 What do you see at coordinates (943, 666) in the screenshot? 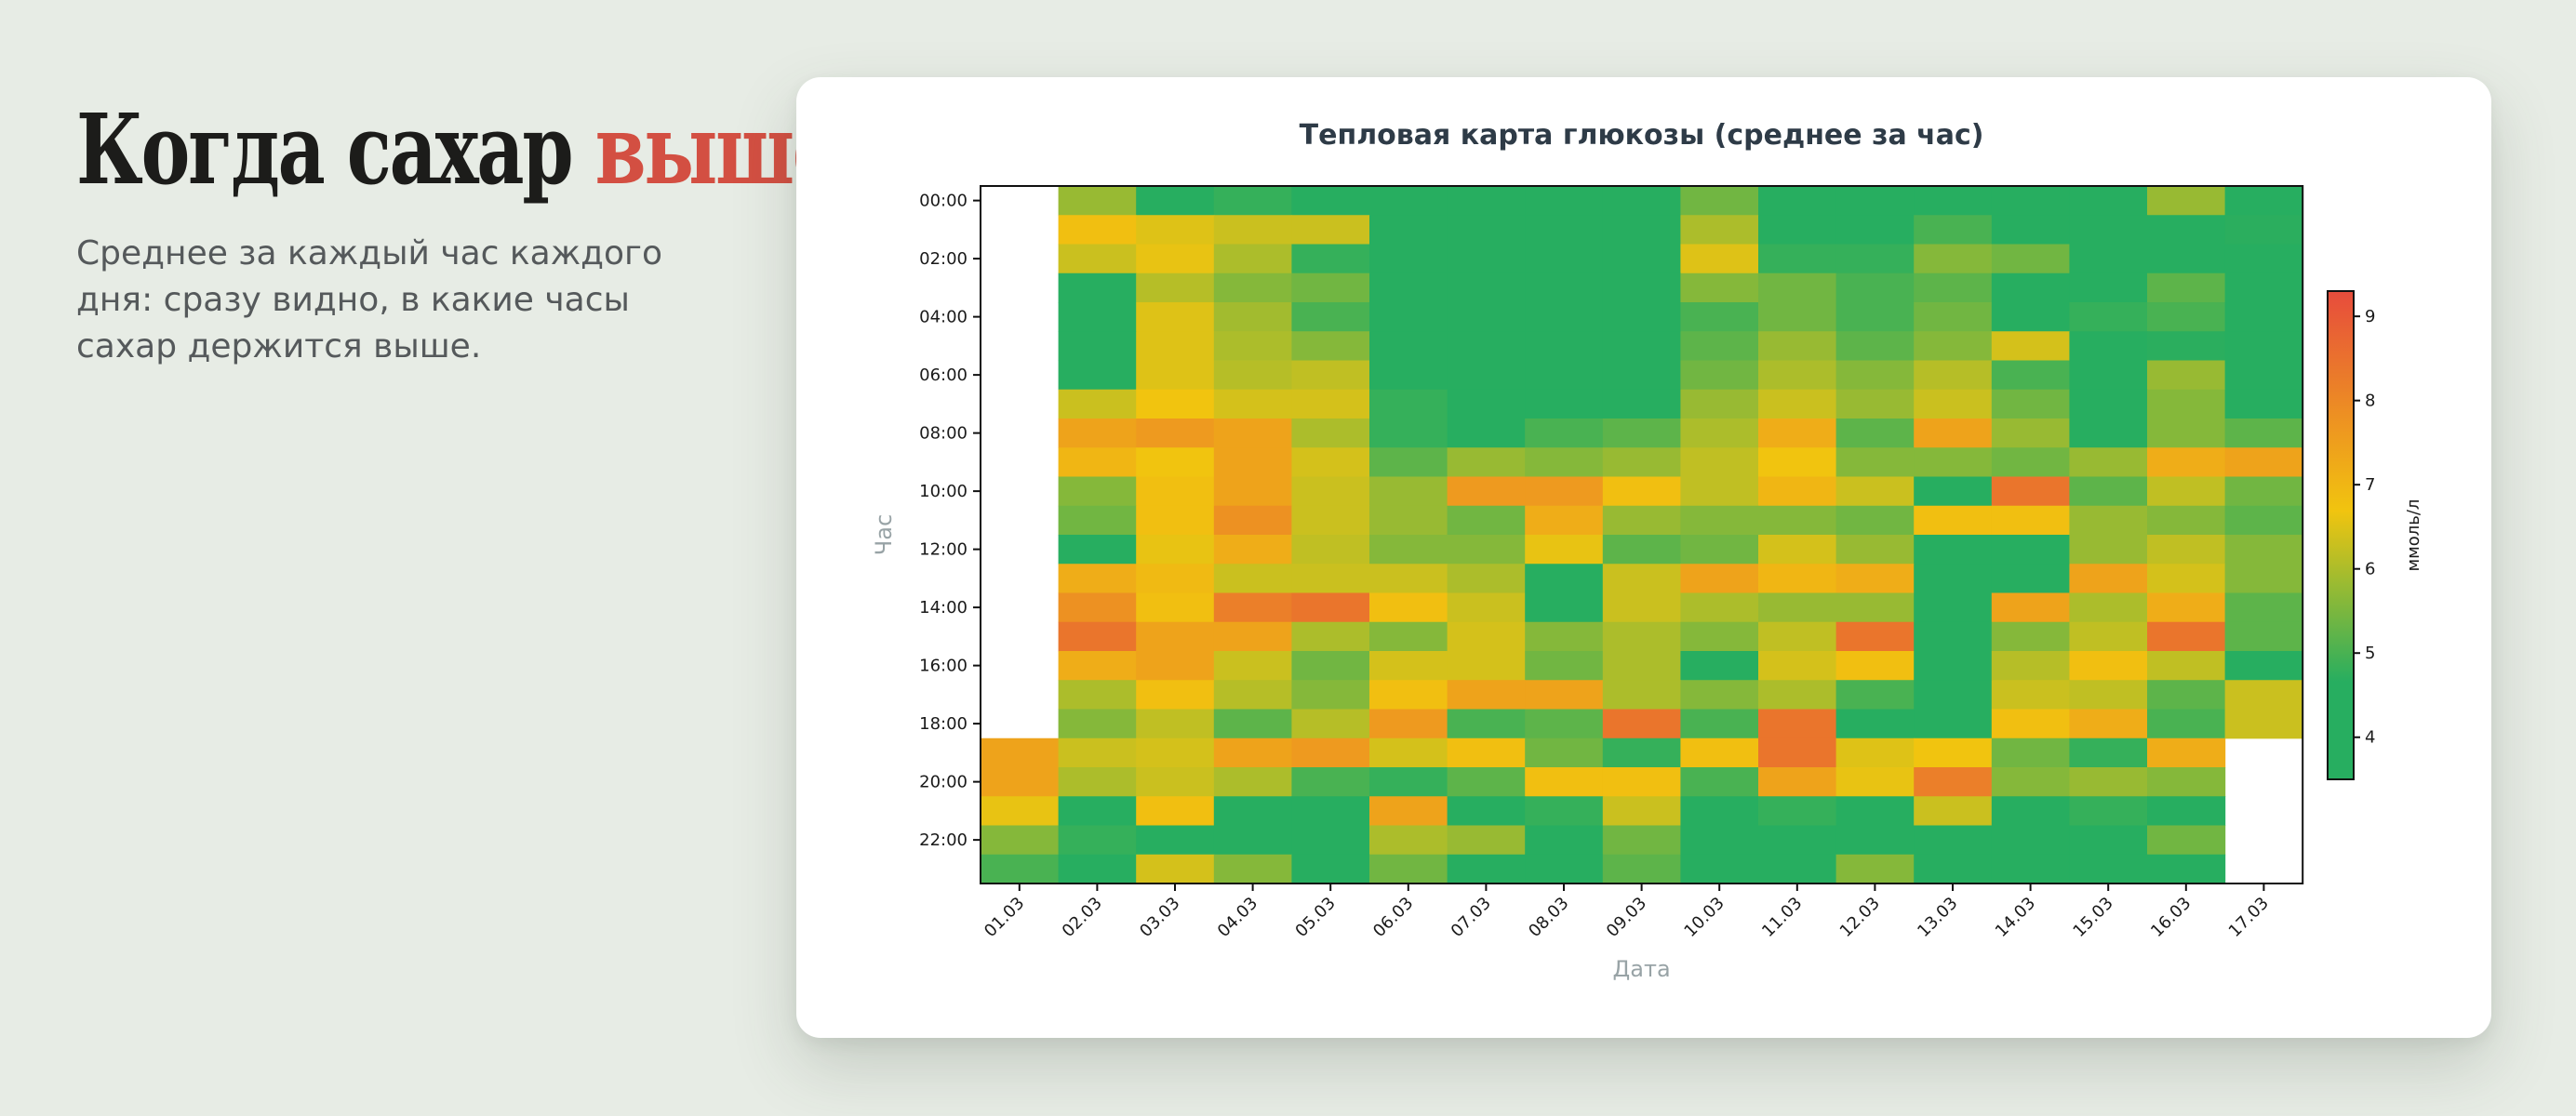
I see `y-tick-label: 16:00` at bounding box center [943, 666].